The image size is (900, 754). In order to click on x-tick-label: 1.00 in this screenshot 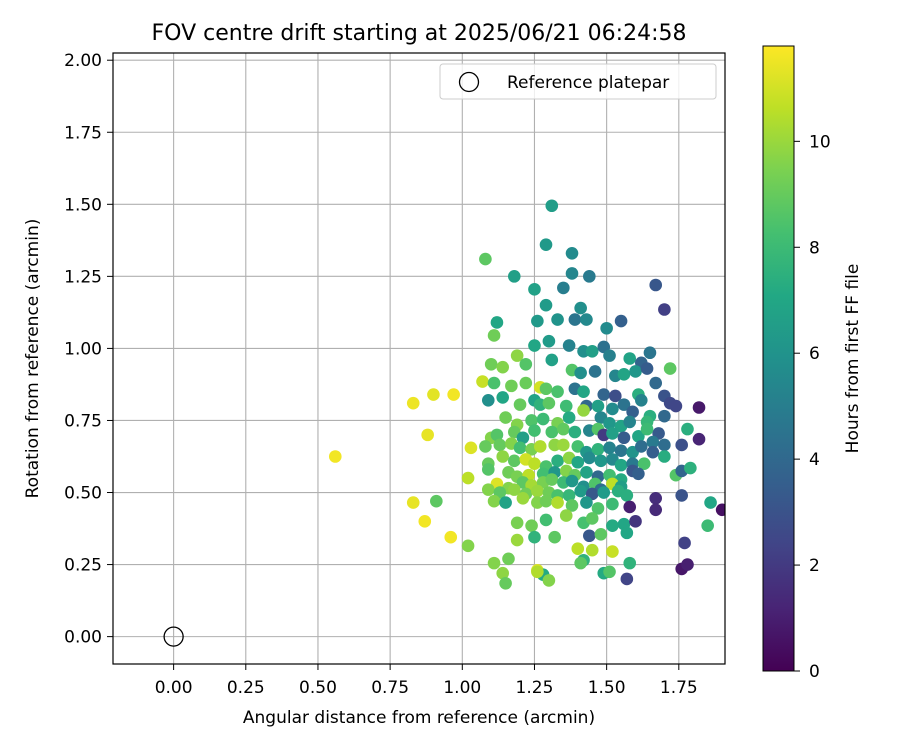, I will do `click(462, 688)`.